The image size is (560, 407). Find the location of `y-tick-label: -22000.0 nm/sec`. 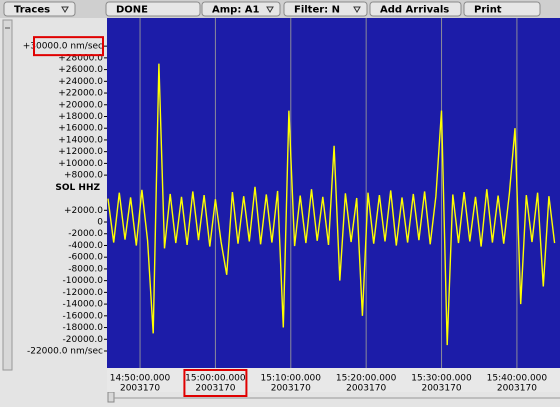

y-tick-label: -22000.0 nm/sec is located at coordinates (65, 351).